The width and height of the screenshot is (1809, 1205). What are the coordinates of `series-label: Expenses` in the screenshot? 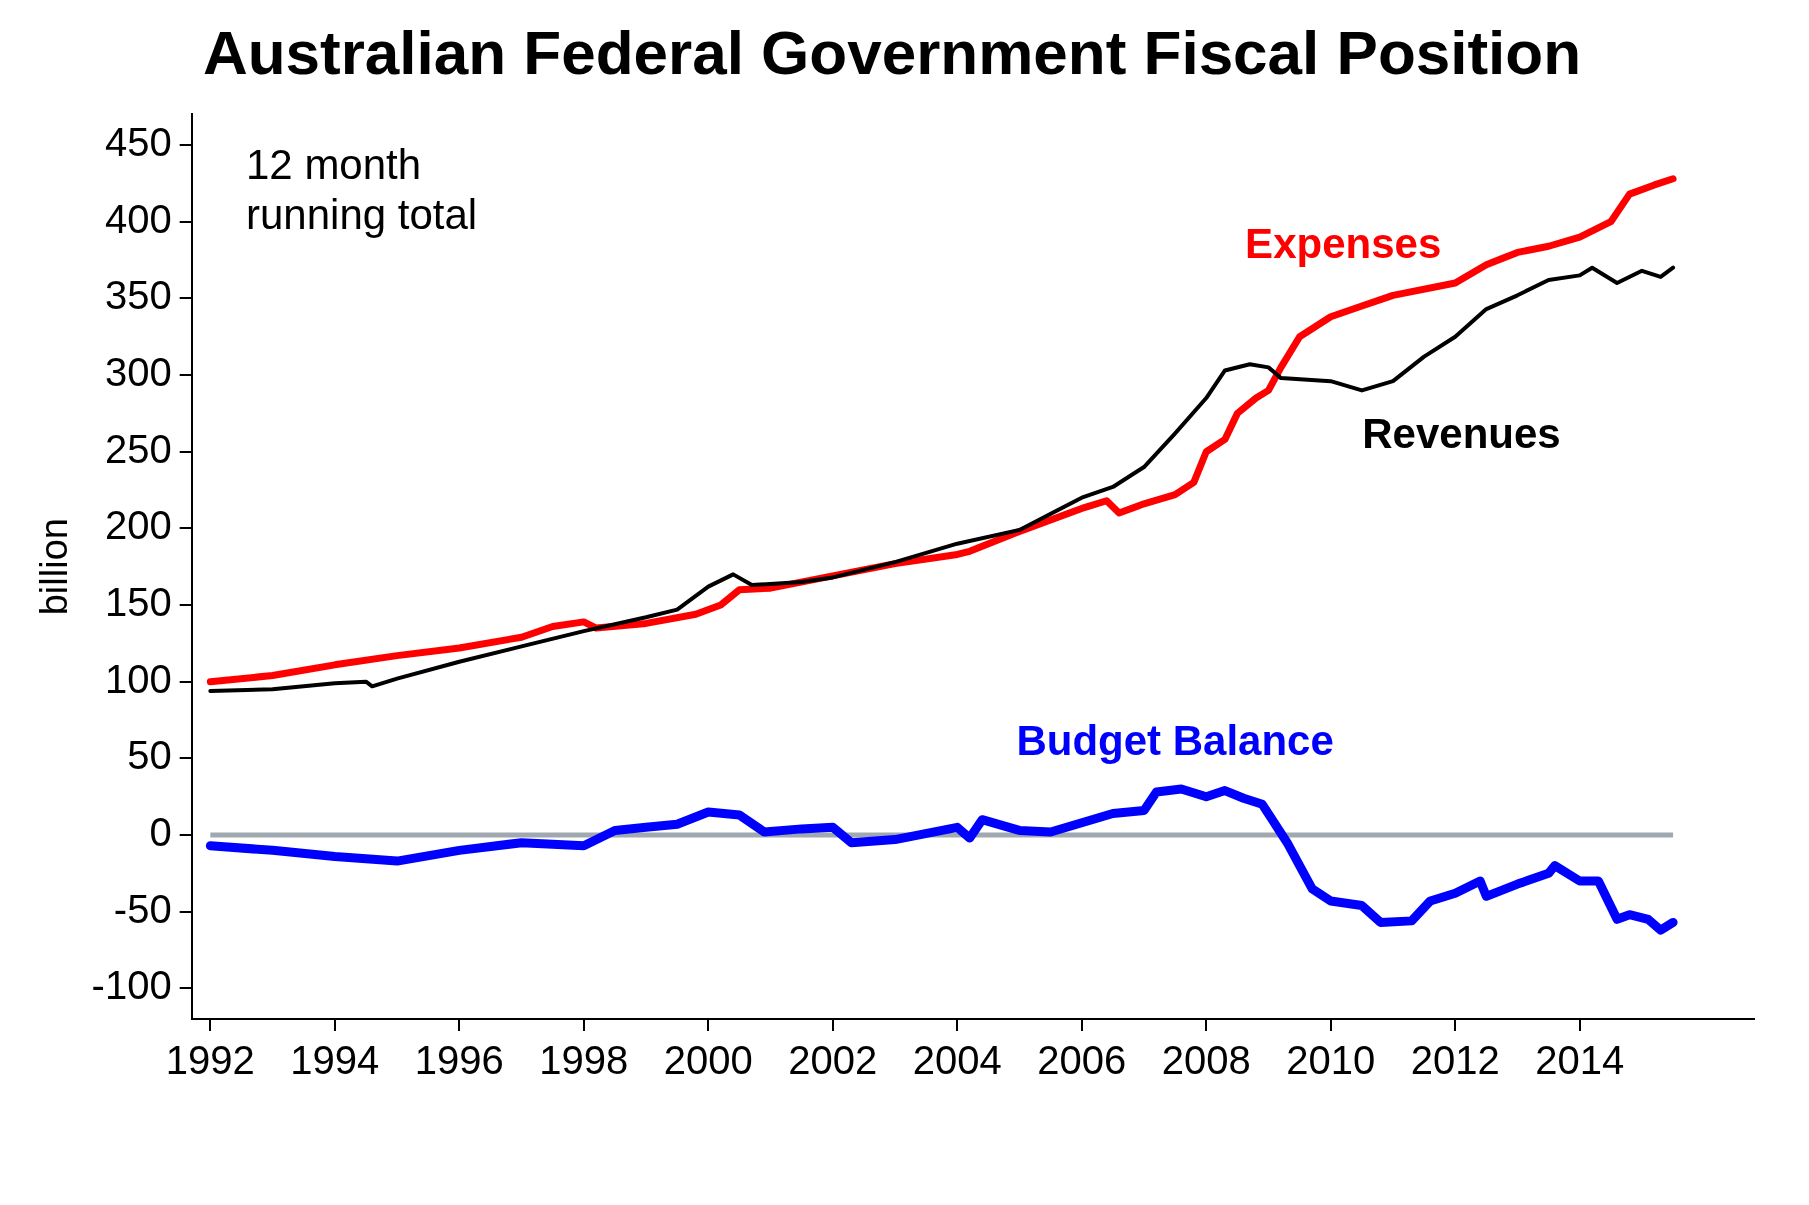 It's located at (1343, 243).